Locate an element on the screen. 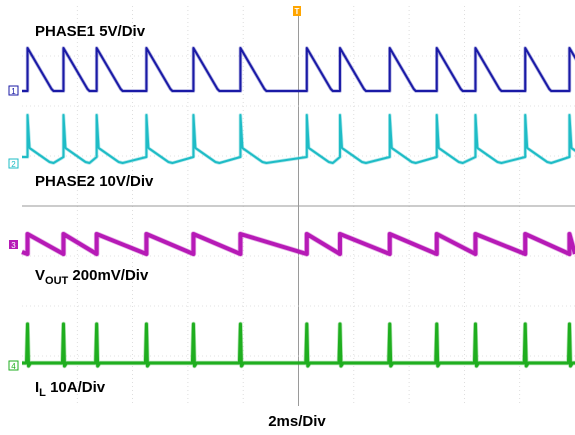  svg-text: 4 is located at coordinates (13, 366).